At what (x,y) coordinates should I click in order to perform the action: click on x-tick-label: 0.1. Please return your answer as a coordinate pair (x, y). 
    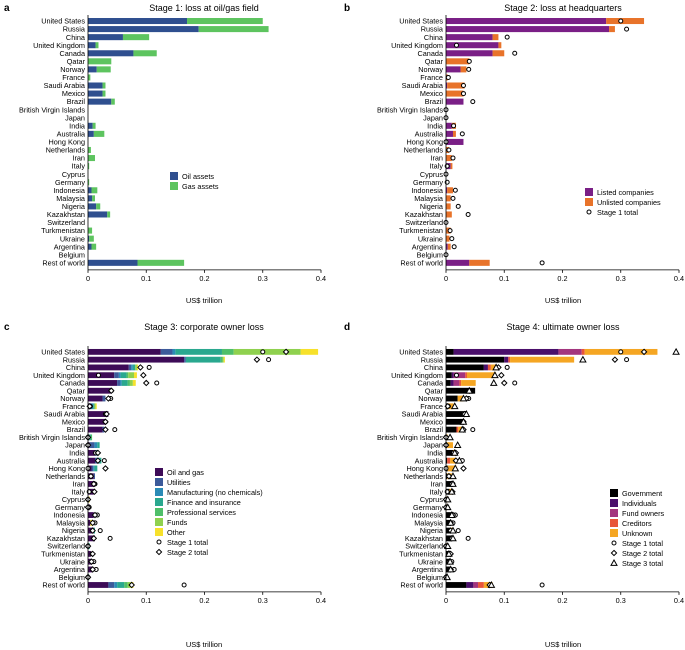
    Looking at the image, I should click on (504, 278).